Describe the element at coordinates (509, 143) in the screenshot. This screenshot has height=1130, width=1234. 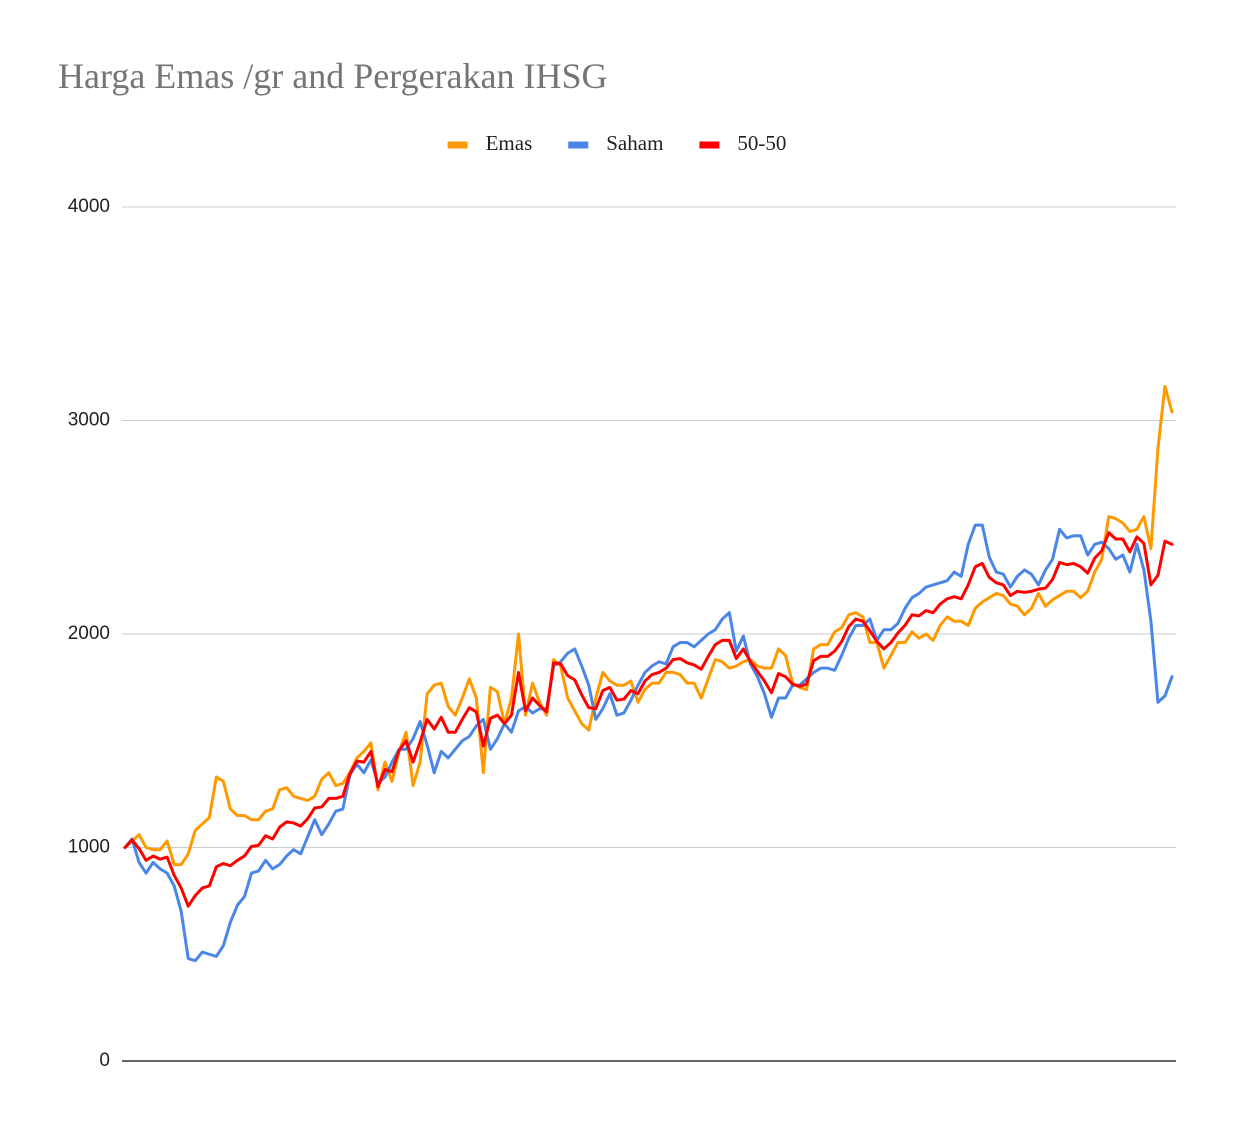
I see `legend-label: Emas` at that location.